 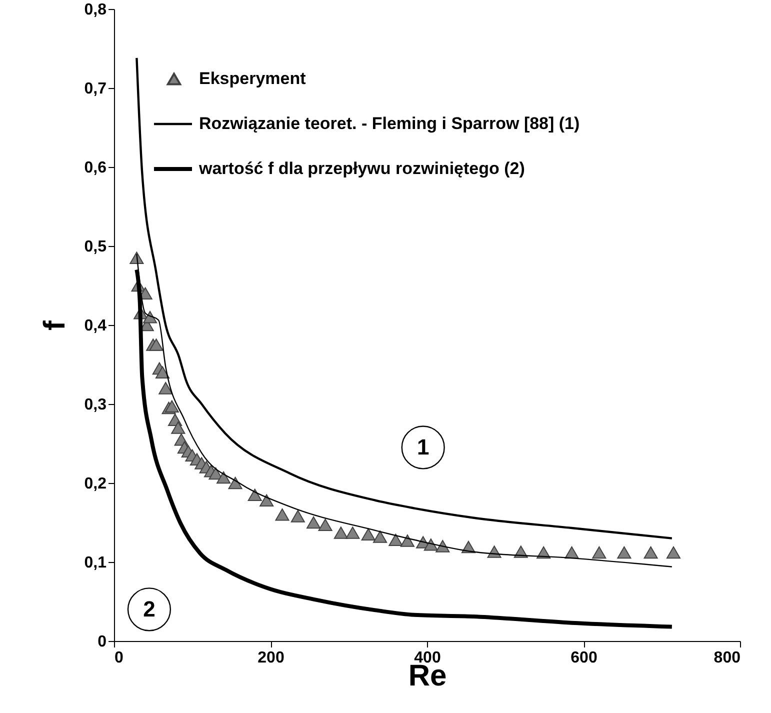 What do you see at coordinates (271, 658) in the screenshot?
I see `x-tick-label: 200` at bounding box center [271, 658].